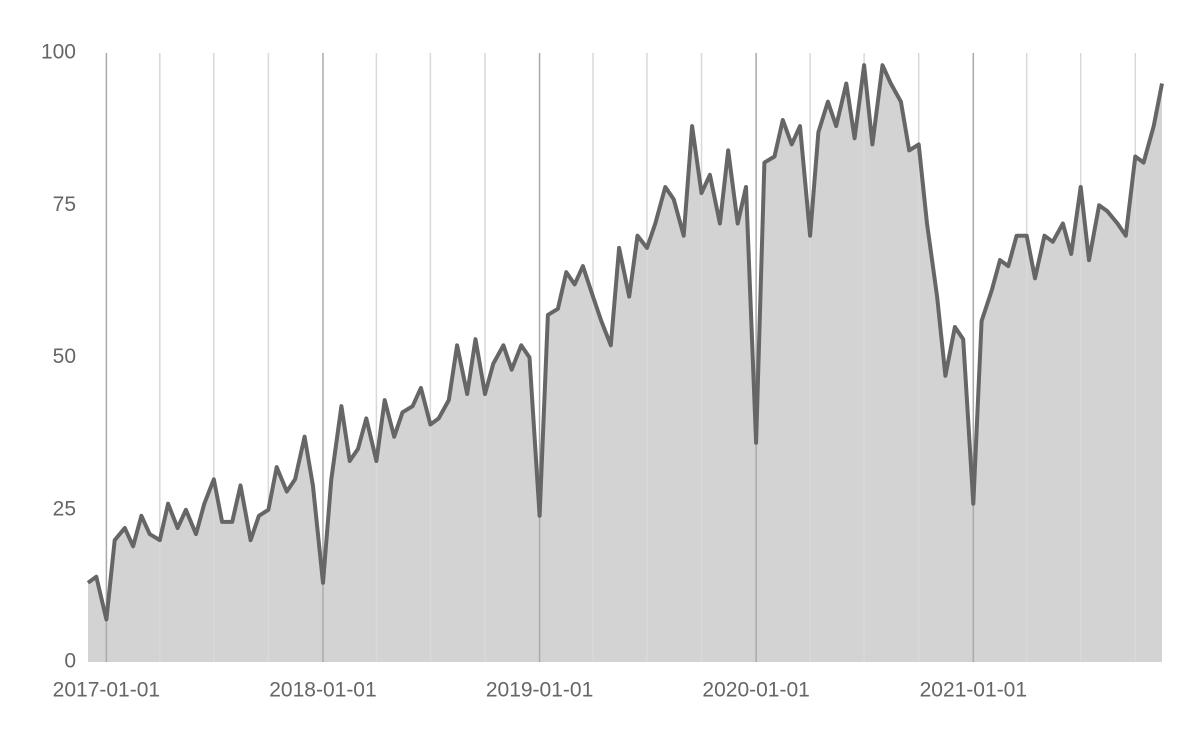  What do you see at coordinates (64, 356) in the screenshot?
I see `y-tick-label: 50` at bounding box center [64, 356].